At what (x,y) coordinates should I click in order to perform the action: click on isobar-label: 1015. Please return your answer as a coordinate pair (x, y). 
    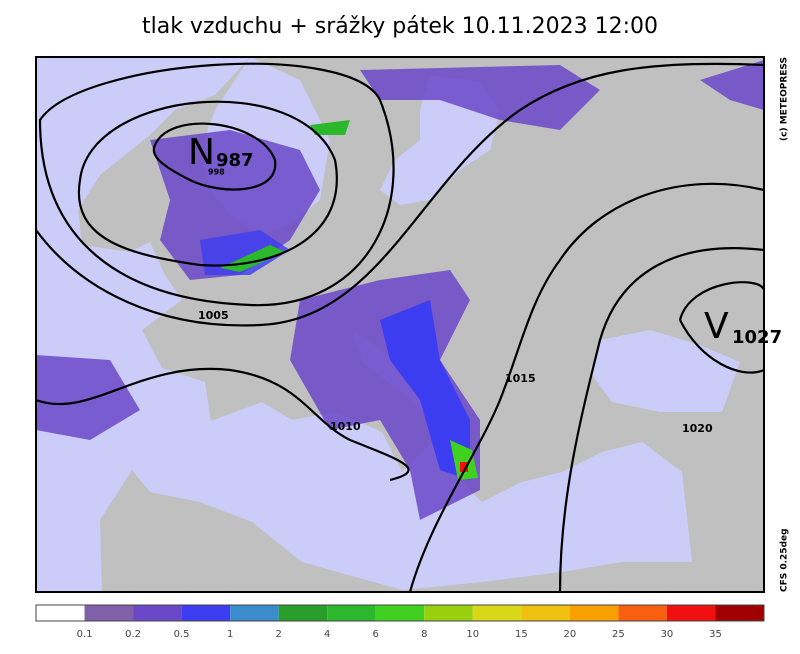
    Looking at the image, I should click on (520, 378).